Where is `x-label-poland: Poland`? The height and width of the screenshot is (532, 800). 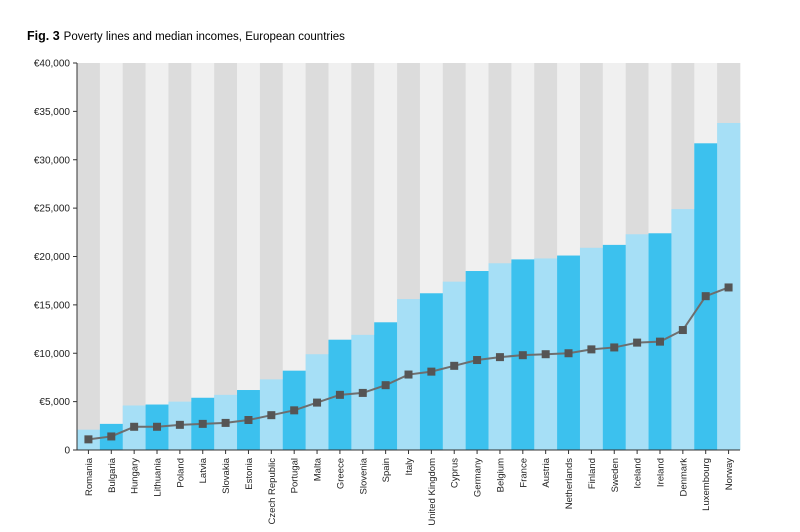
x-label-poland: Poland is located at coordinates (180, 473).